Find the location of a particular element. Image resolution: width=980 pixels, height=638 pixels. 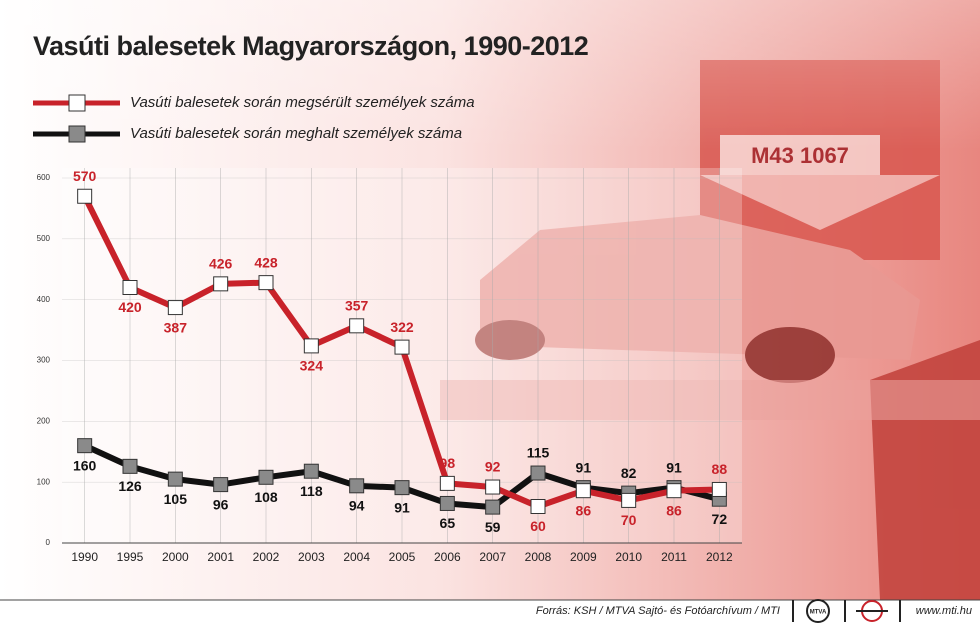

data-label: 98 is located at coordinates (448, 463).